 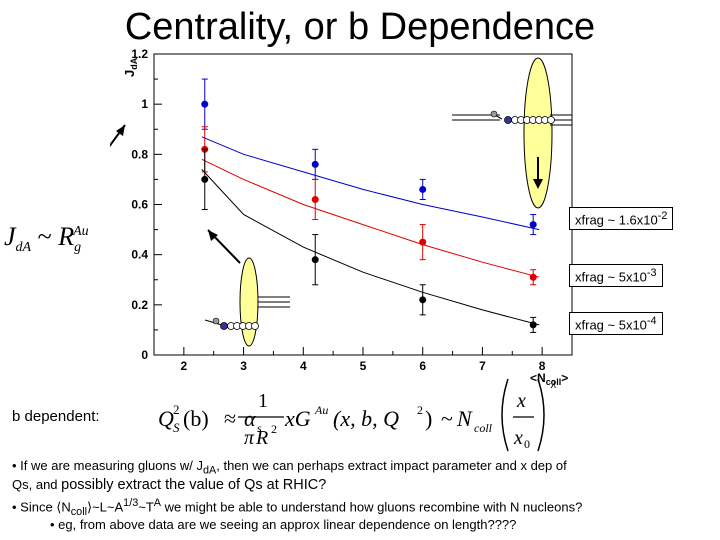 What do you see at coordinates (250, 418) in the screenshot?
I see `svg-text: α` at bounding box center [250, 418].